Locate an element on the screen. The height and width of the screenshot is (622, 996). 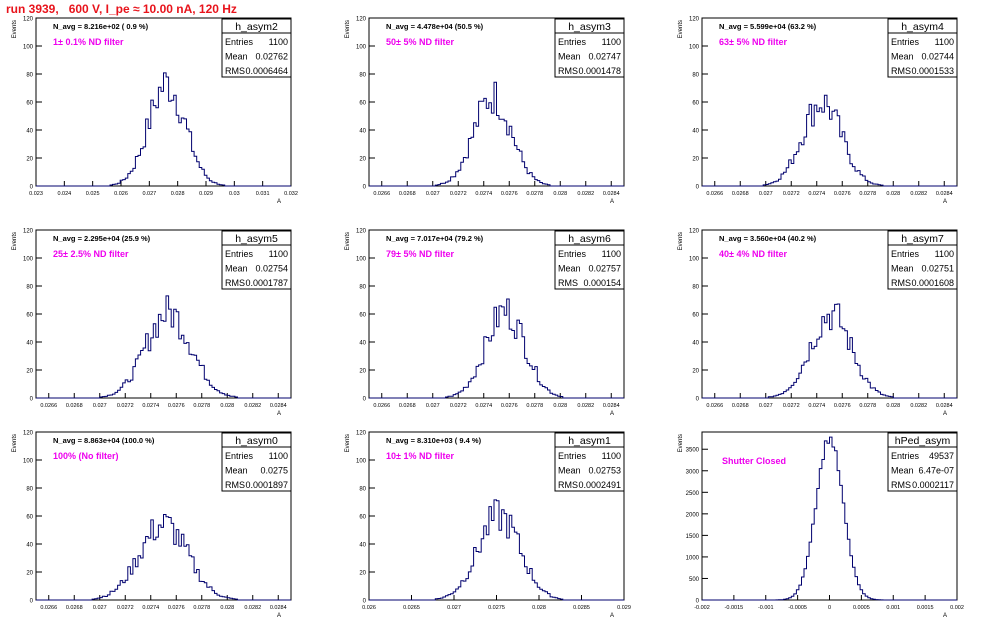
y-tick-label: 1000 is located at coordinates (693, 558).